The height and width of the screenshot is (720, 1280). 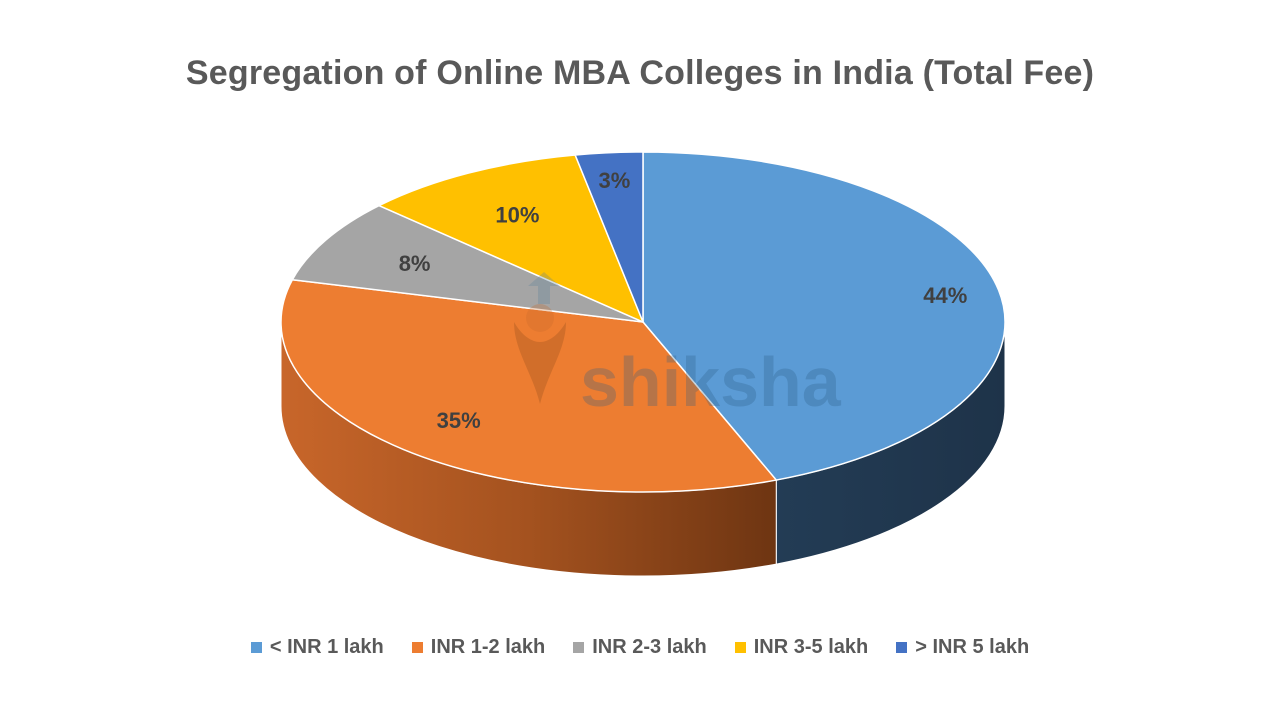 What do you see at coordinates (614, 180) in the screenshot?
I see `data-label-5: 3%` at bounding box center [614, 180].